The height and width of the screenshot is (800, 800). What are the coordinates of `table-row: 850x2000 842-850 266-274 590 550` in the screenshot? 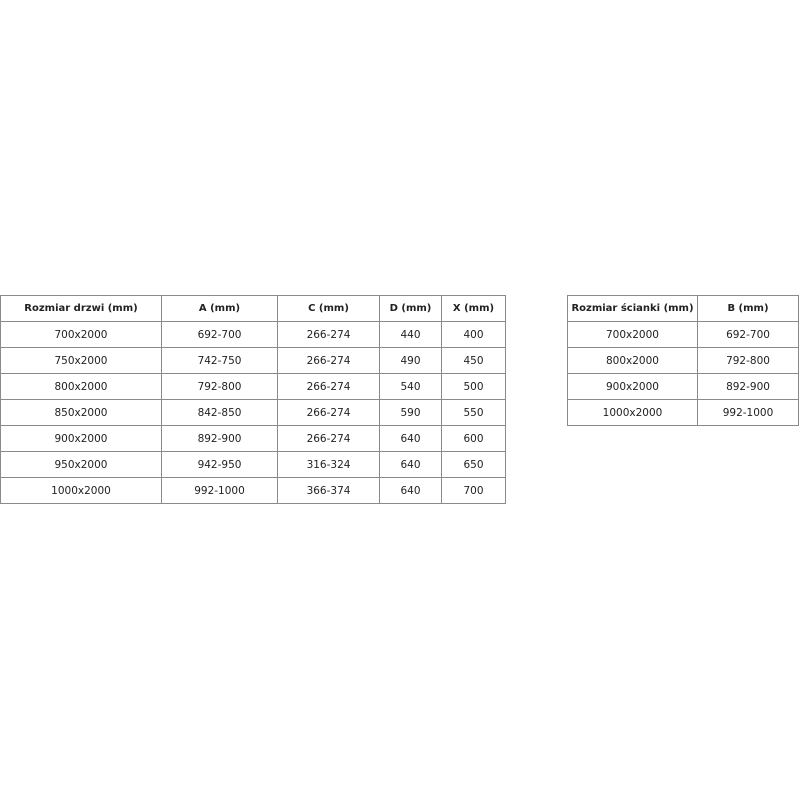 It's located at (253, 412).